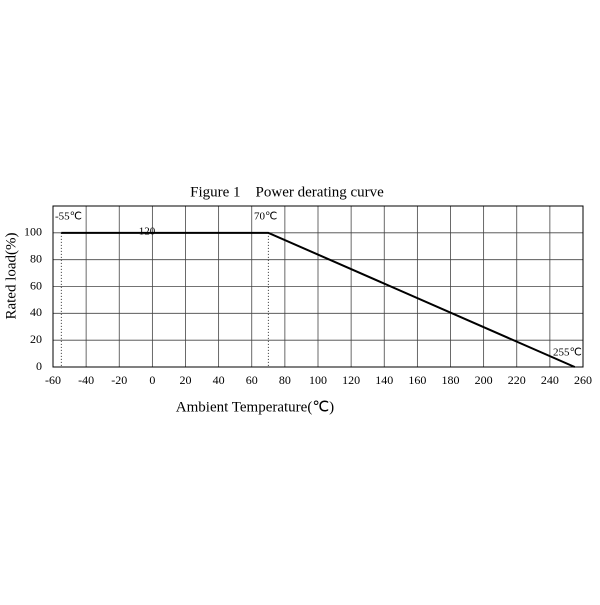  I want to click on x-tick-label: 40, so click(219, 380).